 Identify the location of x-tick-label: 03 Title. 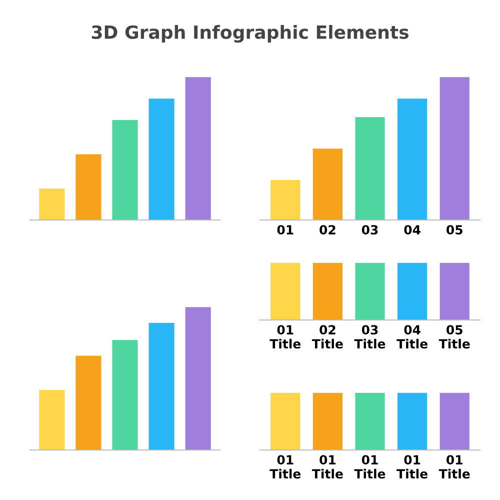
(370, 337).